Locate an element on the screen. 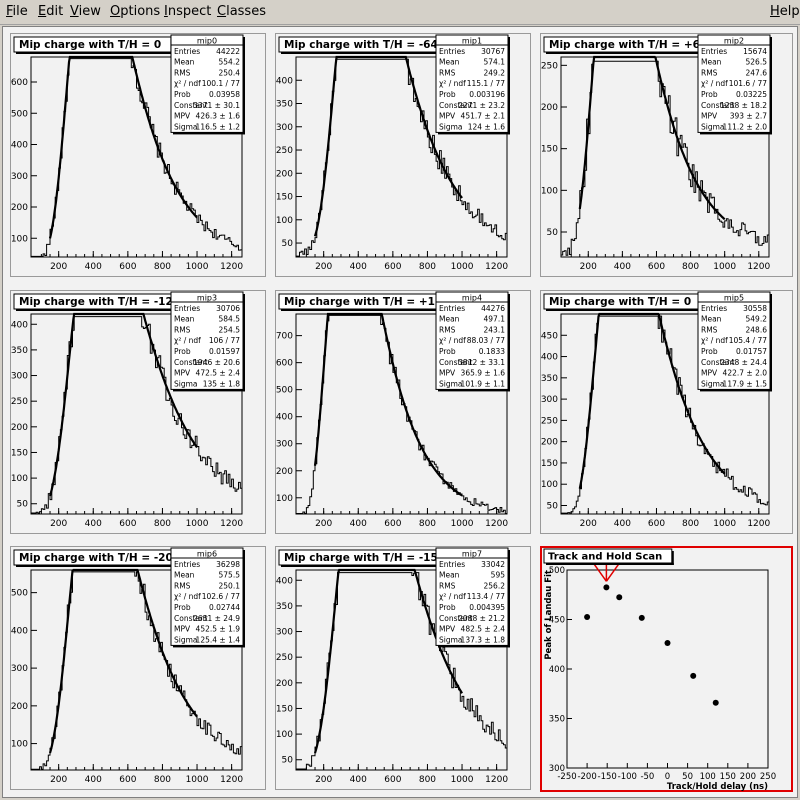 Image resolution: width=800 pixels, height=800 pixels. stats-value: 105.4 / 77 is located at coordinates (748, 340).